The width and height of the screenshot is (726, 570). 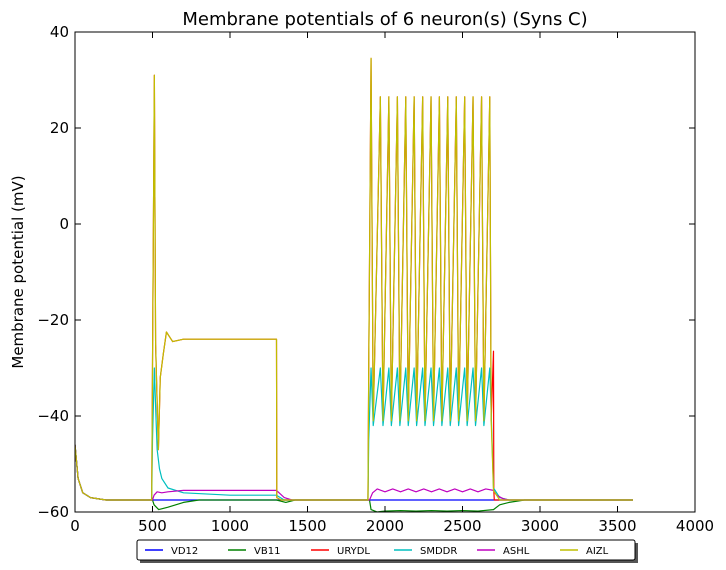 I want to click on x-tick-label: 2000, so click(x=385, y=526).